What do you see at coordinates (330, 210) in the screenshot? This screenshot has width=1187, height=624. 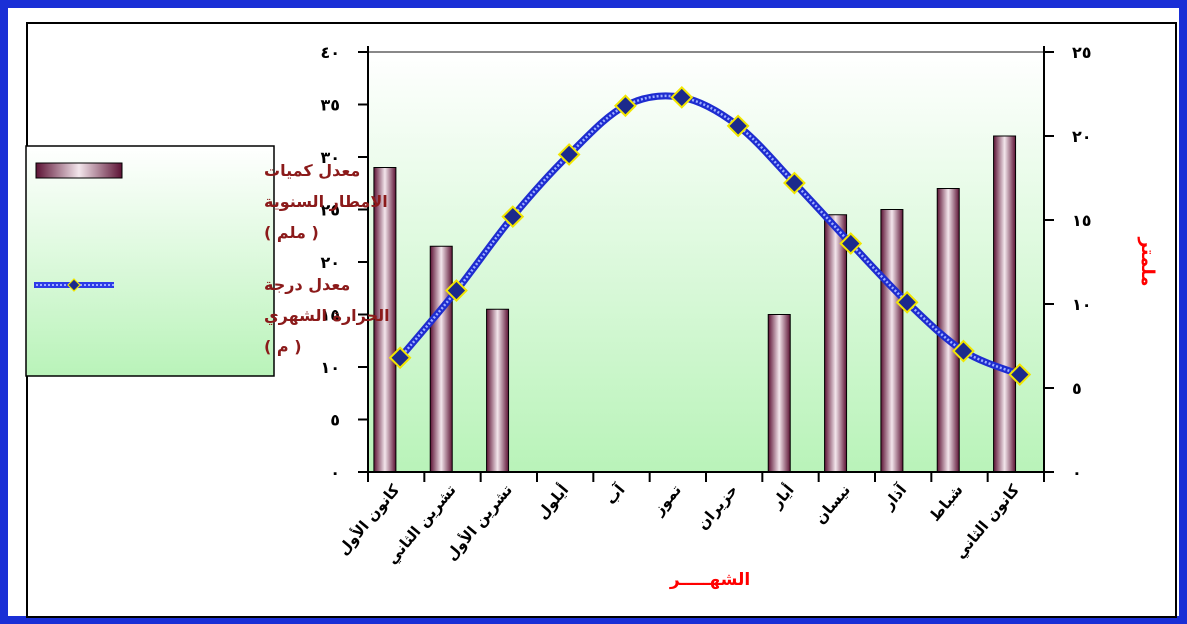 I see `left-tick-label: ٢٥` at bounding box center [330, 210].